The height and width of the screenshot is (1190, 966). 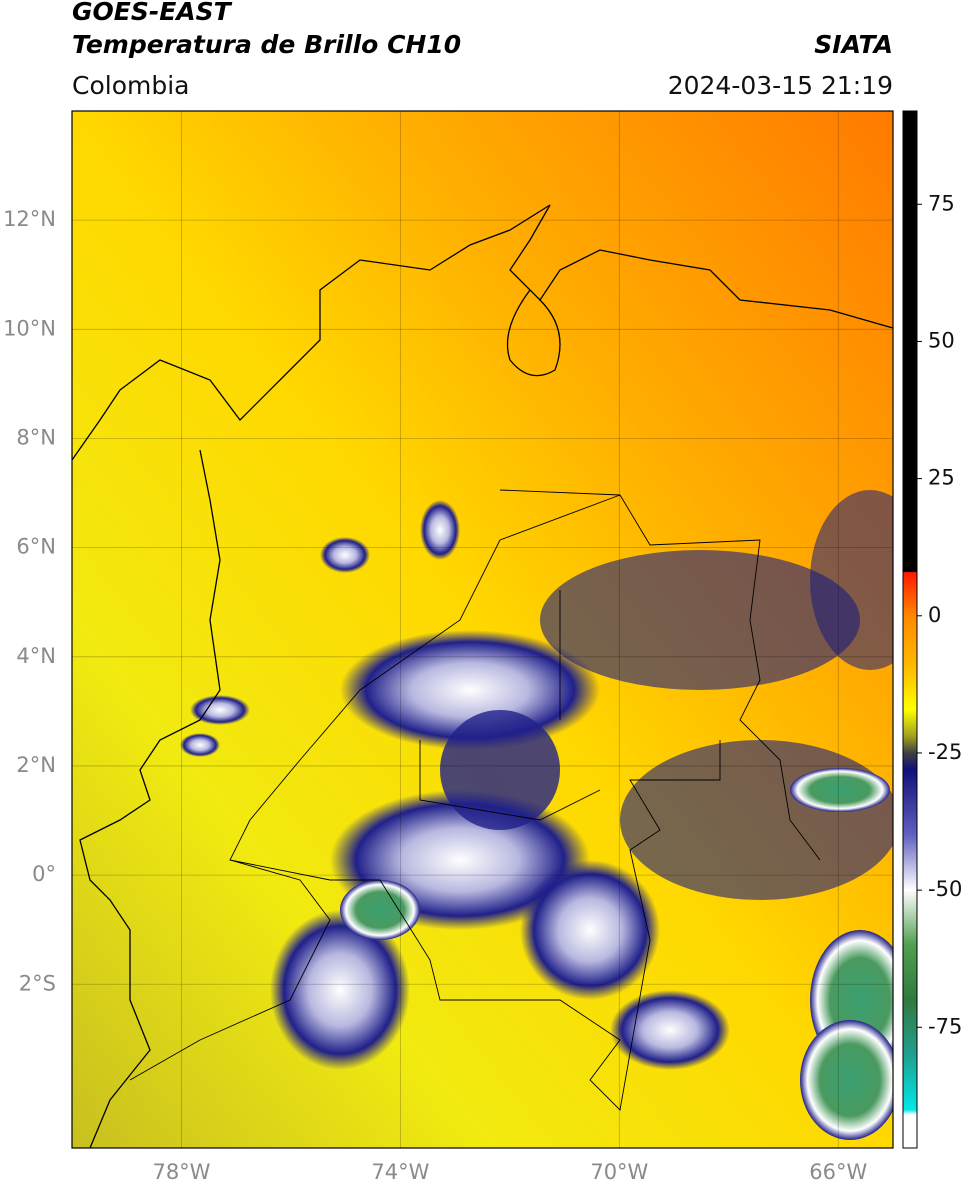 I want to click on y-tick-label: 10°N, so click(x=29, y=328).